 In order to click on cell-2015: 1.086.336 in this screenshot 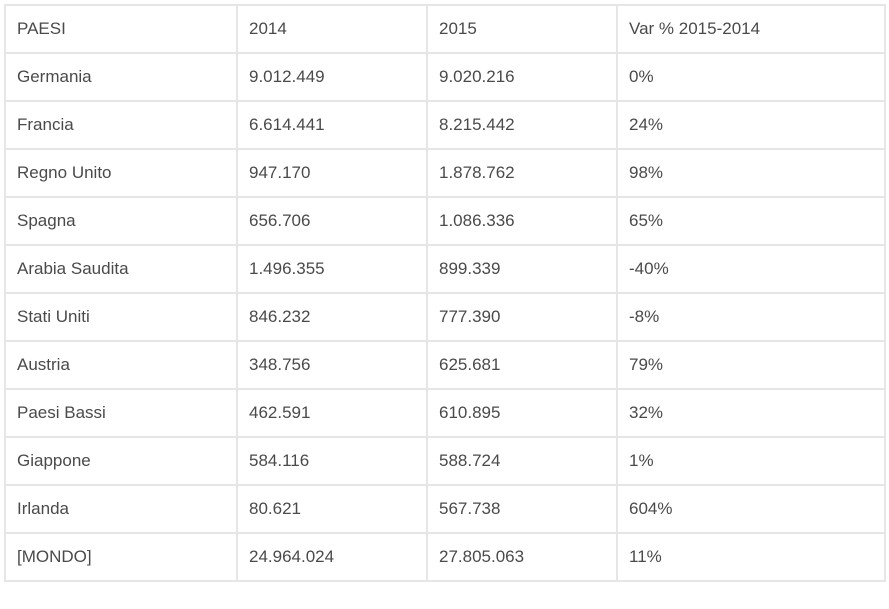, I will do `click(522, 221)`.